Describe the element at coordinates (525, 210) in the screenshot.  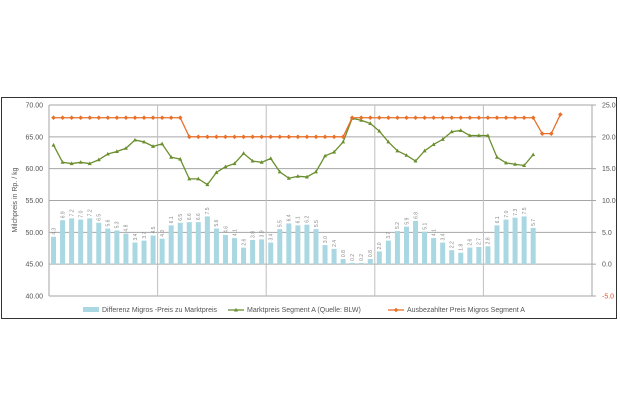
I see `bar-data-label: 7.5` at that location.